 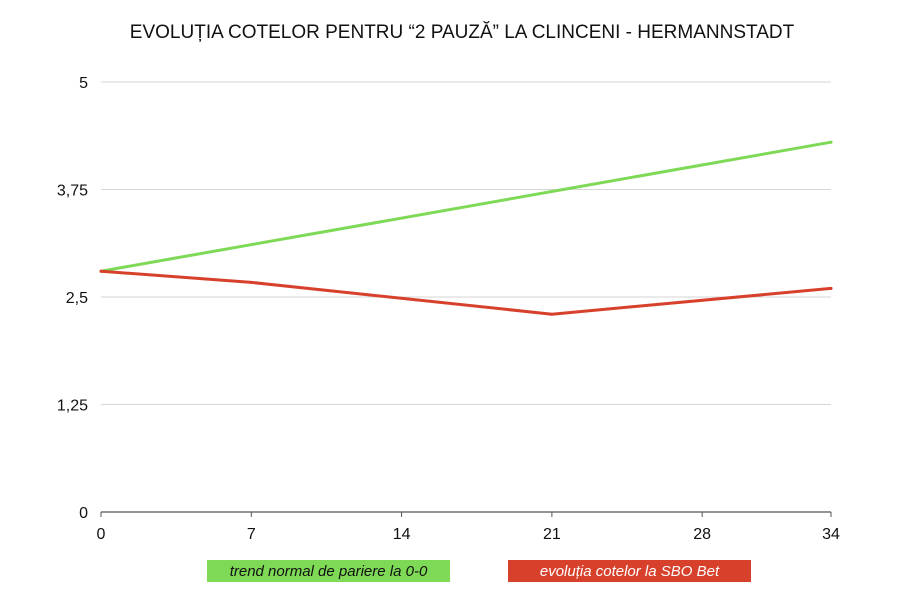 What do you see at coordinates (83, 83) in the screenshot?
I see `y-tick-label: 5` at bounding box center [83, 83].